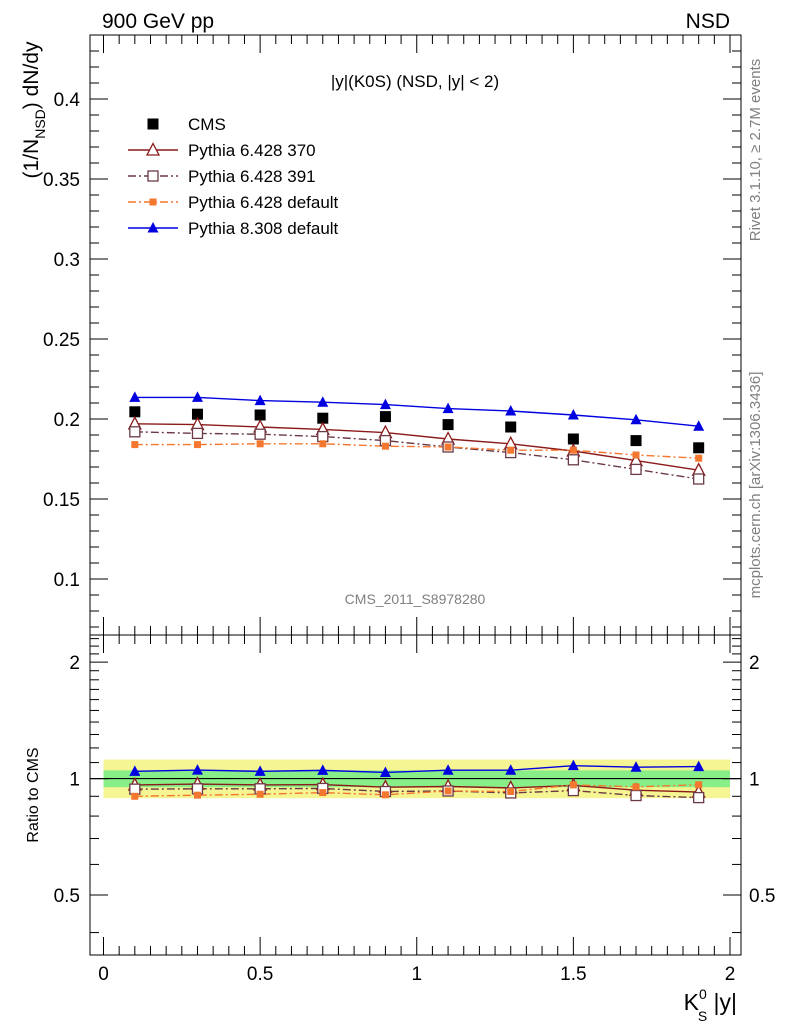 The height and width of the screenshot is (1024, 786). Describe the element at coordinates (103, 974) in the screenshot. I see `x-tick-label: 0` at that location.